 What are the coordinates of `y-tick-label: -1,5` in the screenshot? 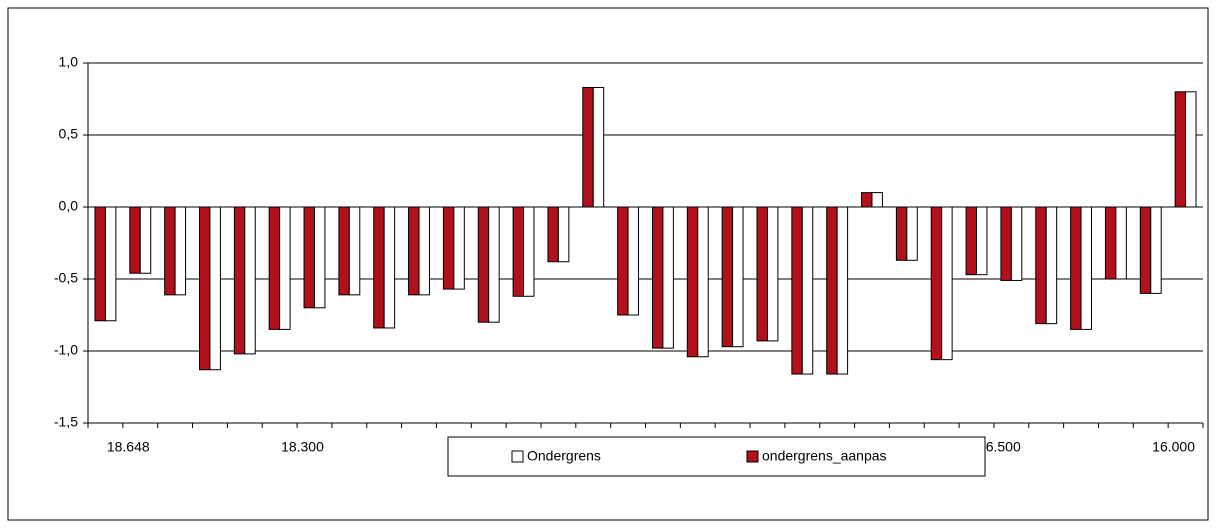 It's located at (66, 422).